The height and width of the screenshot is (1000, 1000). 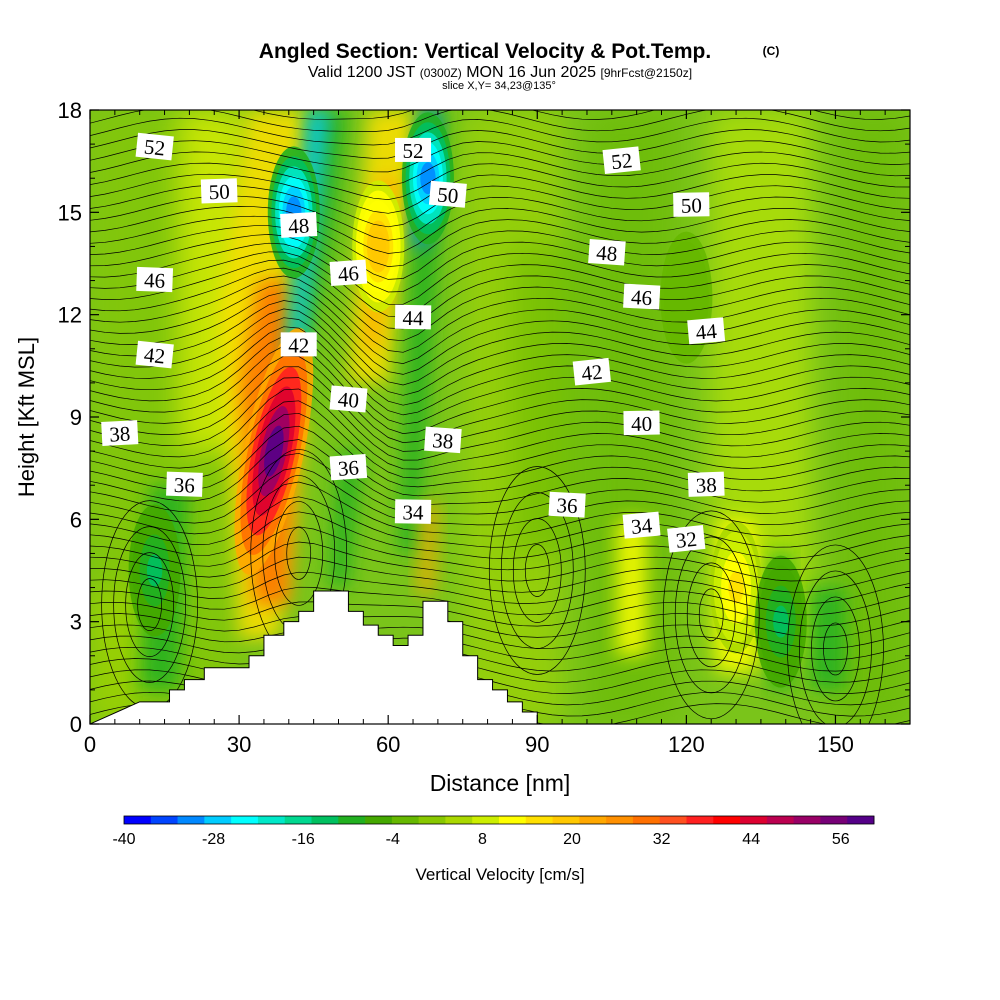 What do you see at coordinates (393, 839) in the screenshot?
I see `colorbar-tick-label: -4` at bounding box center [393, 839].